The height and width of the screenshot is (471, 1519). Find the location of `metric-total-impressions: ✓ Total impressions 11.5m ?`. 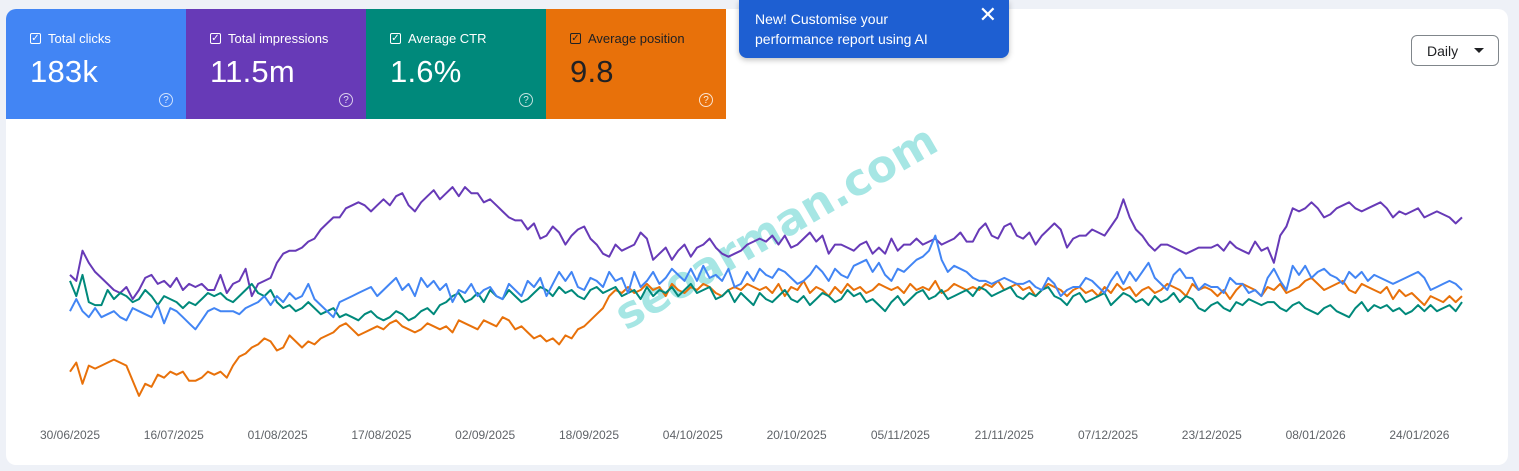

metric-total-impressions: ✓ Total impressions 11.5m ? is located at coordinates (276, 64).